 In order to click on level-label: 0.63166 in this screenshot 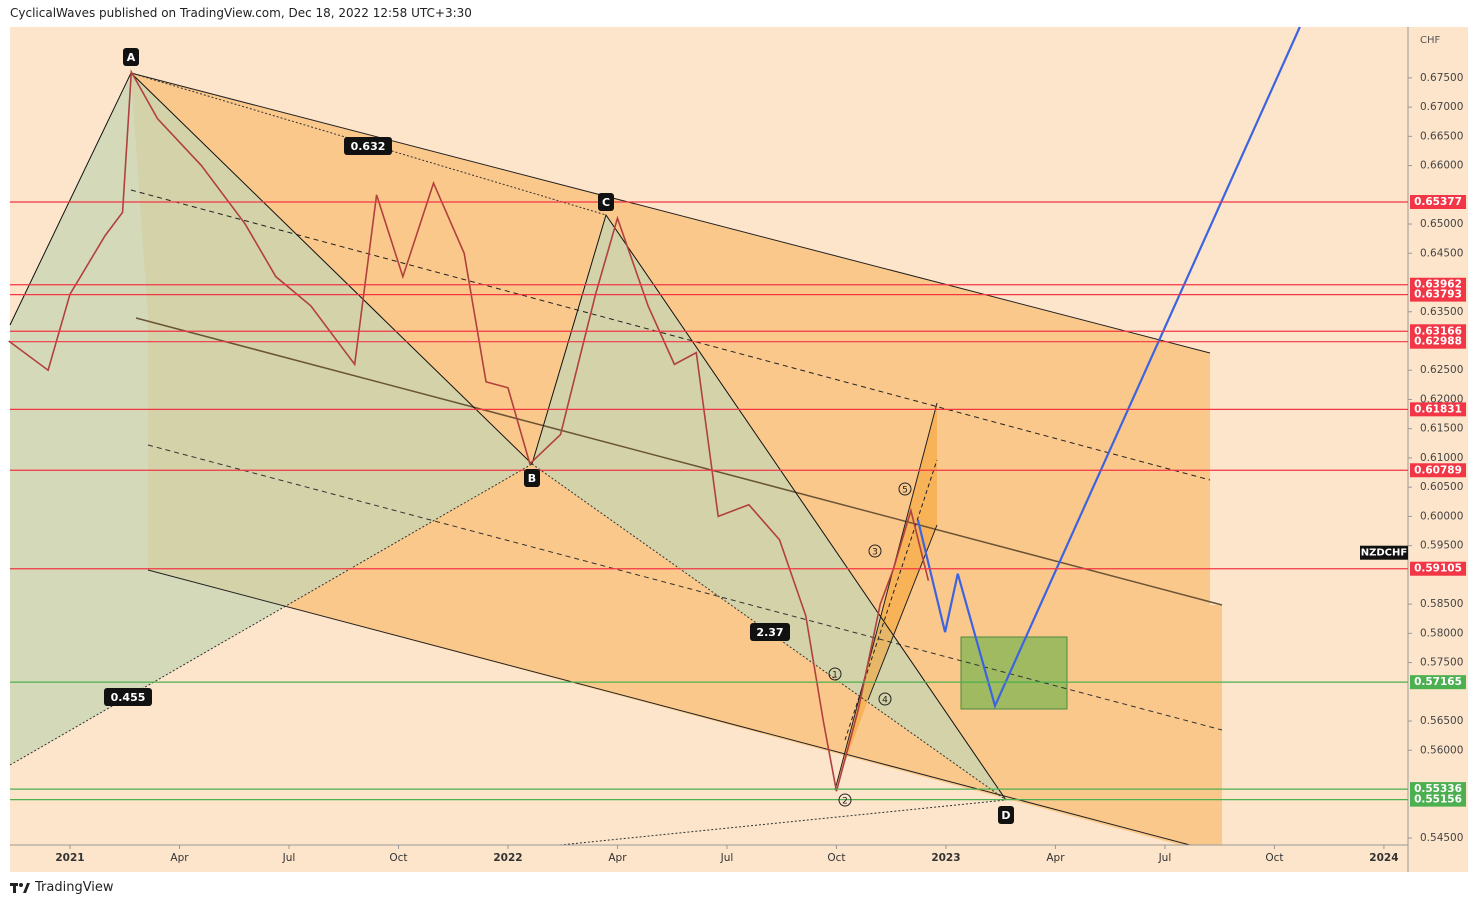, I will do `click(1438, 331)`.